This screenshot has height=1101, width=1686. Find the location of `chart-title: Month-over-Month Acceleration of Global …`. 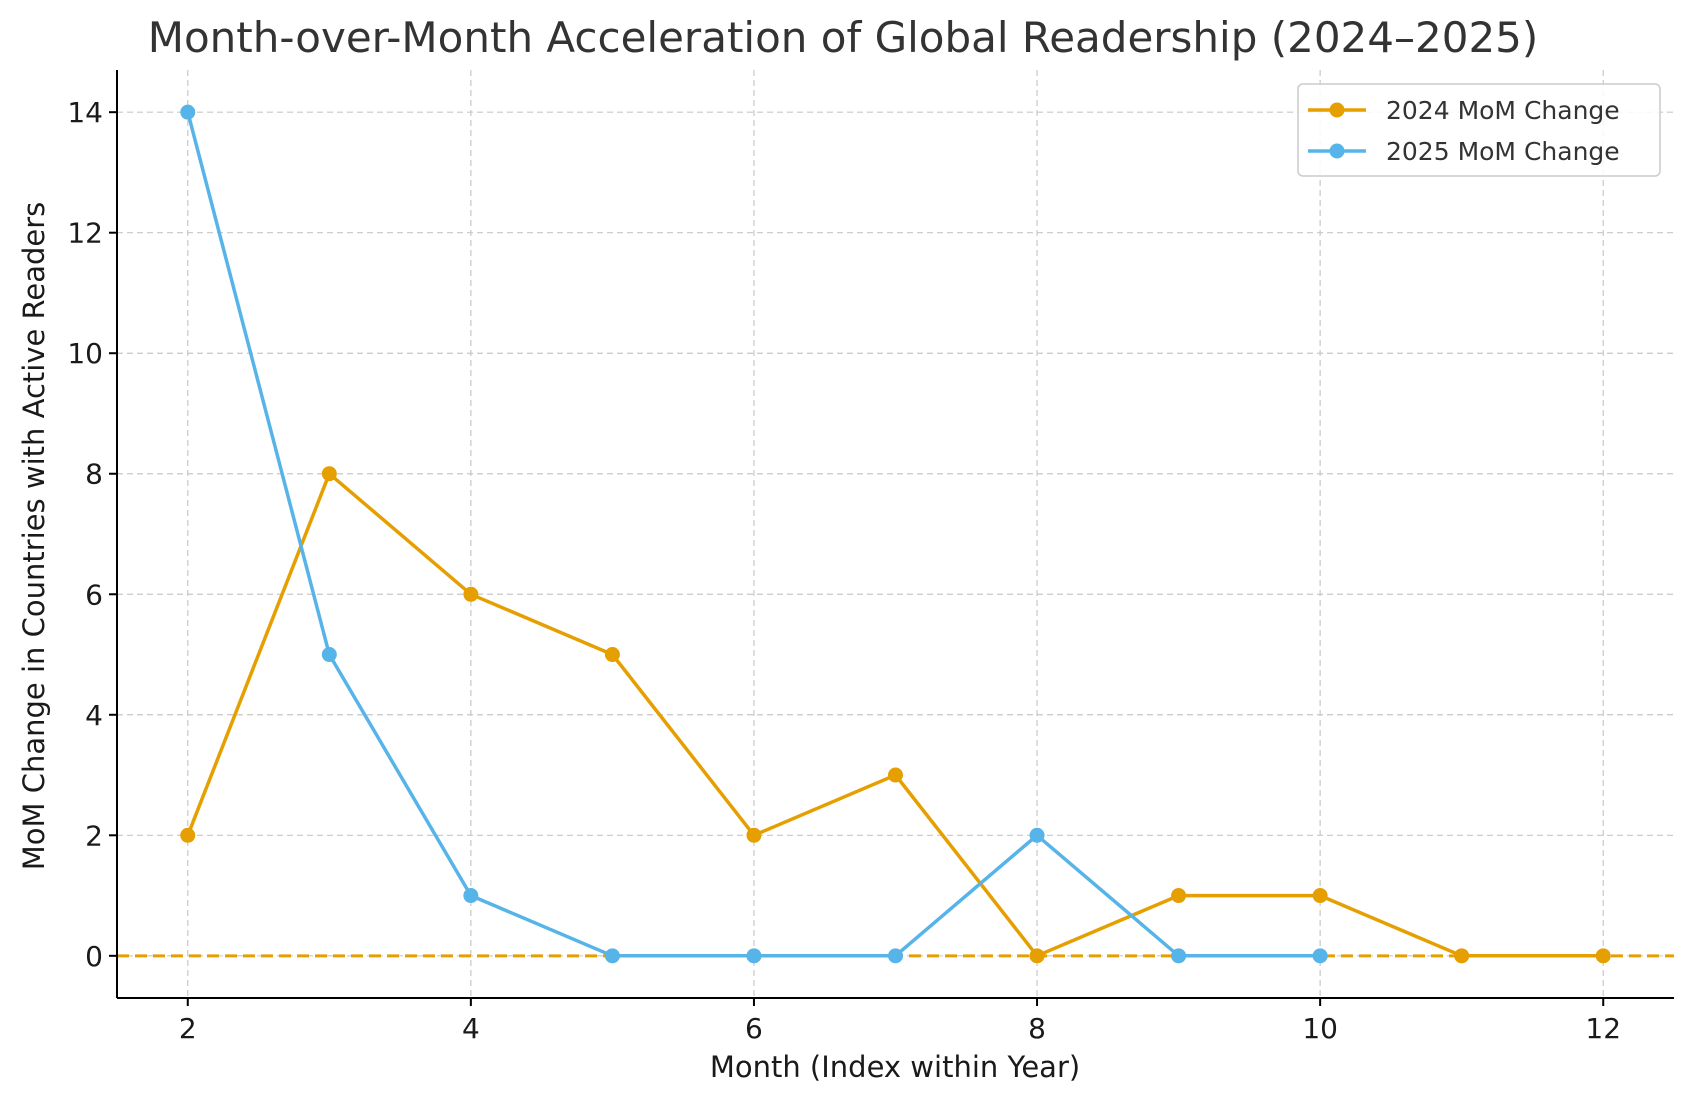

chart-title: Month-over-Month Acceleration of Global … is located at coordinates (843, 37).